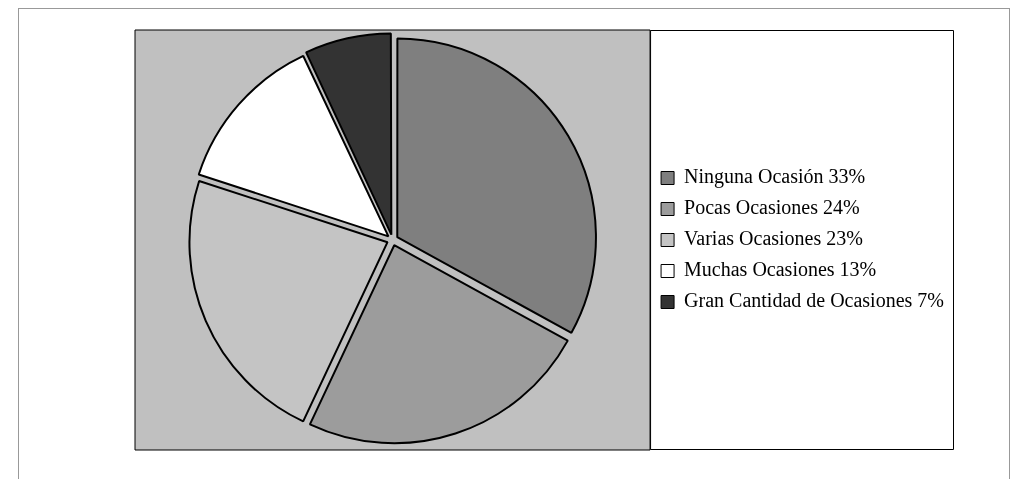 This screenshot has height=479, width=1029. What do you see at coordinates (773, 238) in the screenshot?
I see `legend-label: Varias Ocasiones 23%` at bounding box center [773, 238].